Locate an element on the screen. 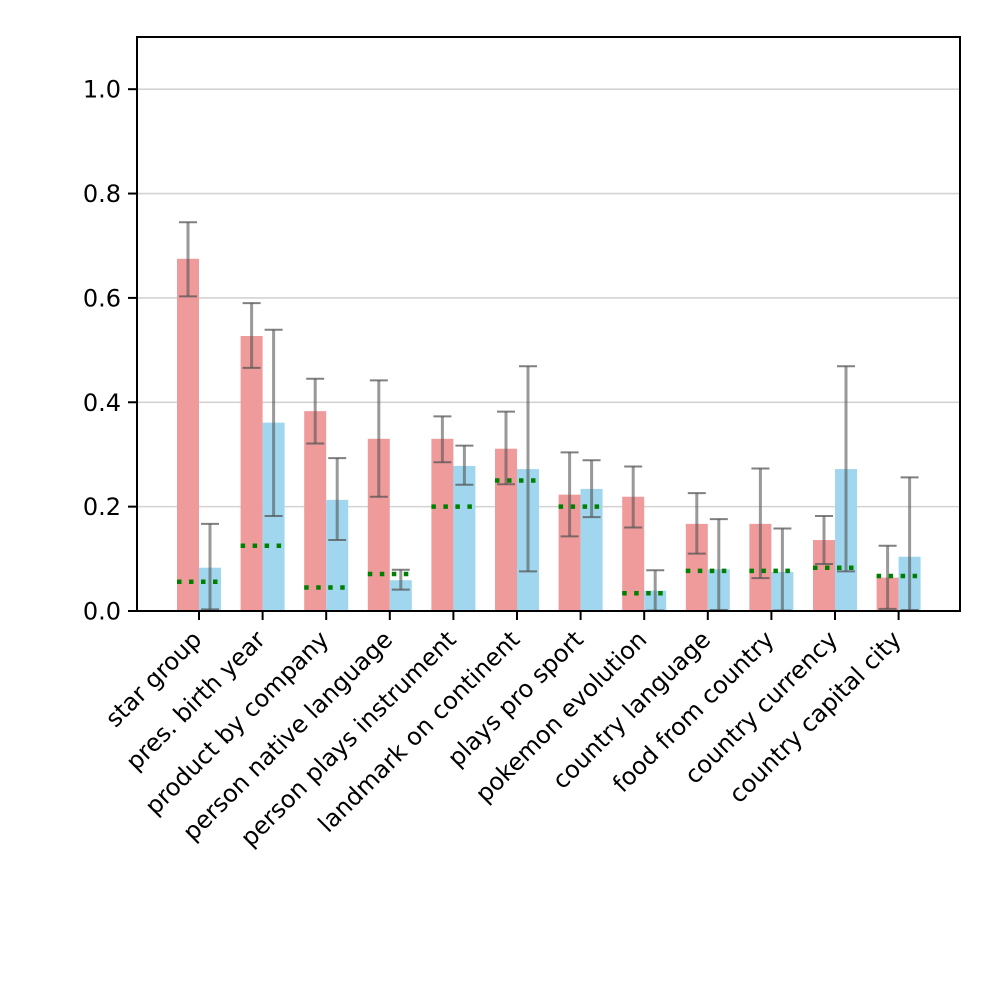 This screenshot has width=996, height=996. y-axis-ticks: 0.0 0.2 0.4 0.6 0.8 1.0 is located at coordinates (110, 351).